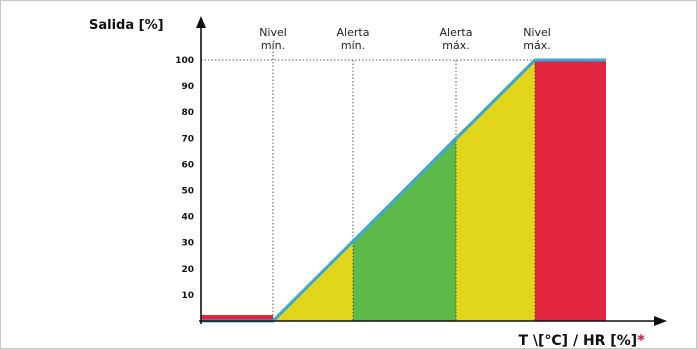  What do you see at coordinates (495, 190) in the screenshot?
I see `zone-alert-max-to-max` at bounding box center [495, 190].